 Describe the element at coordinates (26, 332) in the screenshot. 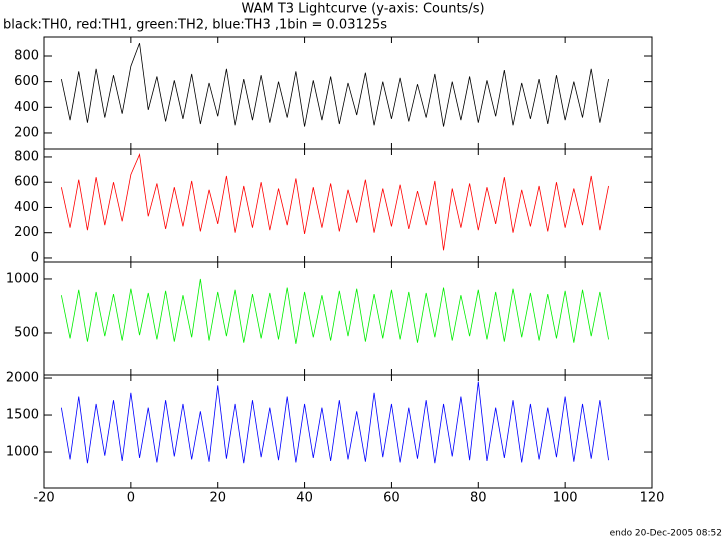

I see `y-tick-label: 500` at that location.